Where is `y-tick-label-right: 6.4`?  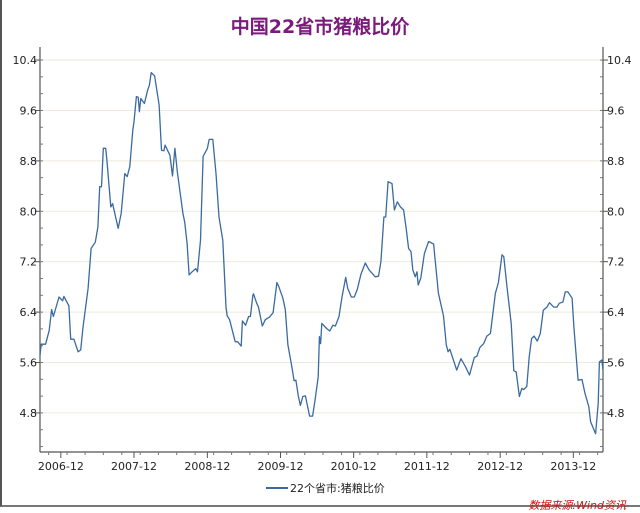
y-tick-label-right: 6.4 is located at coordinates (616, 312).